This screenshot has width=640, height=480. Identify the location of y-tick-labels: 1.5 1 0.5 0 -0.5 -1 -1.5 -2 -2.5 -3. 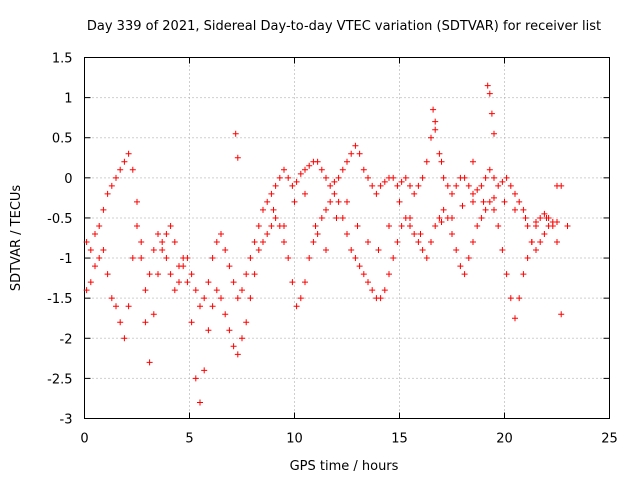
(59, 240).